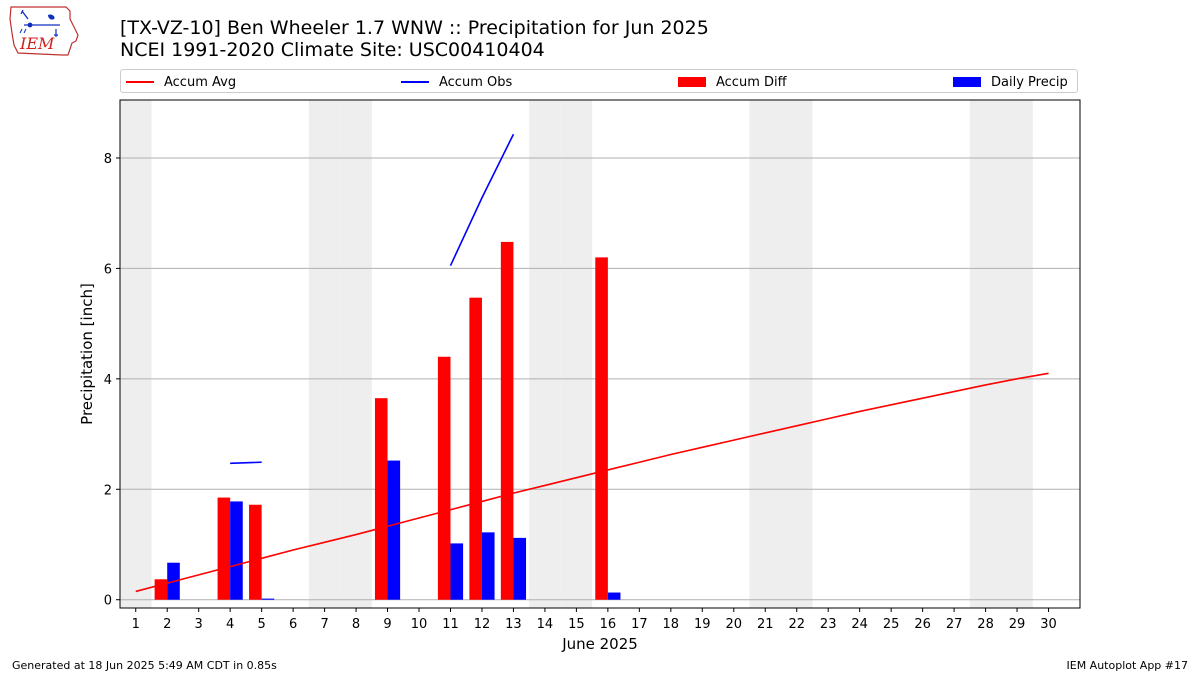 This screenshot has height=675, width=1200. What do you see at coordinates (261, 624) in the screenshot?
I see `x-tick-label-5: 5` at bounding box center [261, 624].